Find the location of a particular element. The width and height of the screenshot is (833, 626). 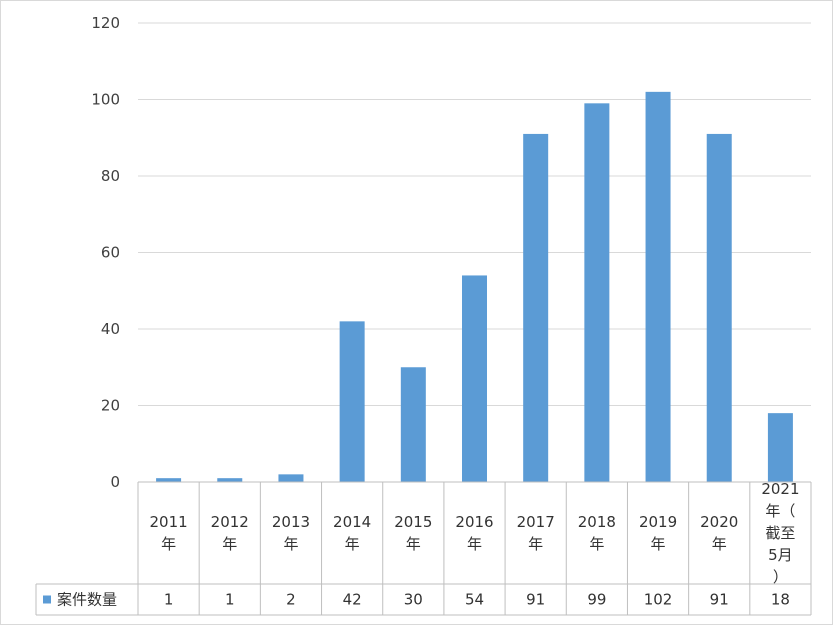

table-value-cell: 102 is located at coordinates (658, 600).